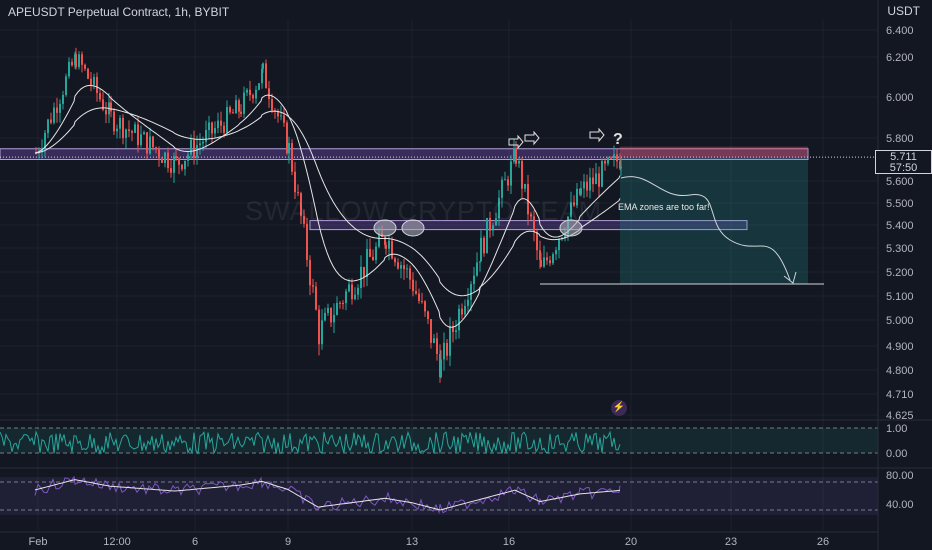 Image resolution: width=932 pixels, height=550 pixels. What do you see at coordinates (424, 211) in the screenshot?
I see `watermark: SWALLOW CRYPTO TEAM` at bounding box center [424, 211].